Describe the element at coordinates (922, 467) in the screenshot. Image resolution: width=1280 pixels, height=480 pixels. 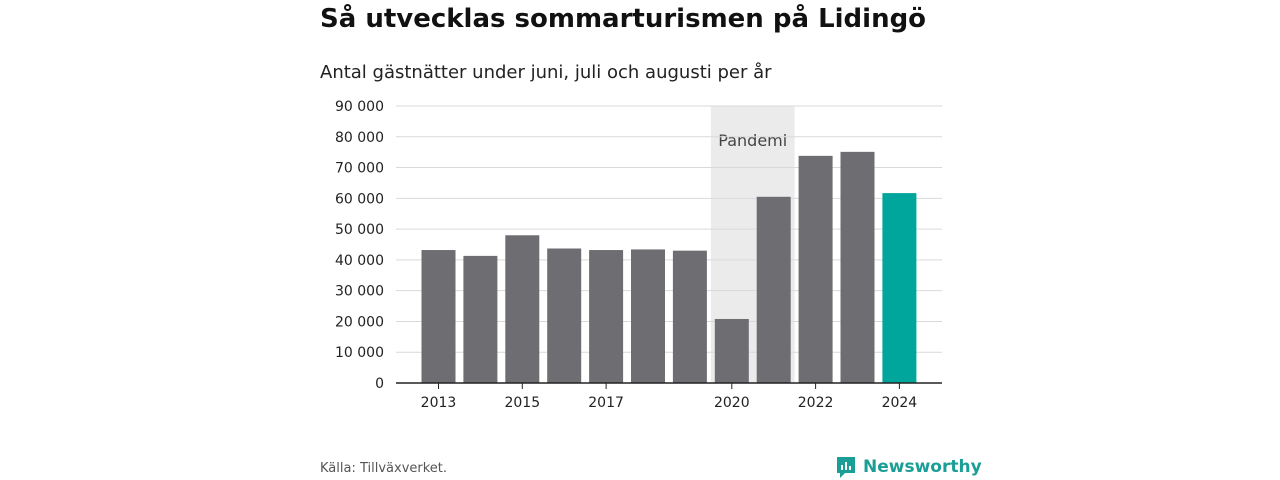
I see `brand-name: Newsworthy` at that location.